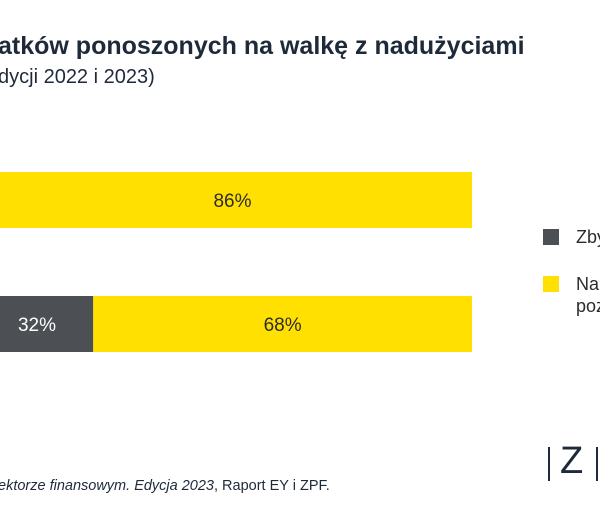  What do you see at coordinates (262, 46) in the screenshot?
I see `chart-title: atków ponoszonych na walkę z nadużyciami` at bounding box center [262, 46].